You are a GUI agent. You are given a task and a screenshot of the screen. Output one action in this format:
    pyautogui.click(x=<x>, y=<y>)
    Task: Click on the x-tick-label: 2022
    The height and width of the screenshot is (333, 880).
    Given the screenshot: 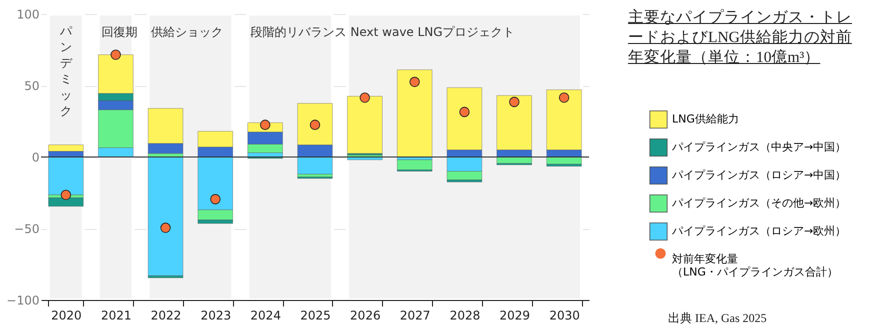 What is the action you would take?
    pyautogui.click(x=166, y=315)
    